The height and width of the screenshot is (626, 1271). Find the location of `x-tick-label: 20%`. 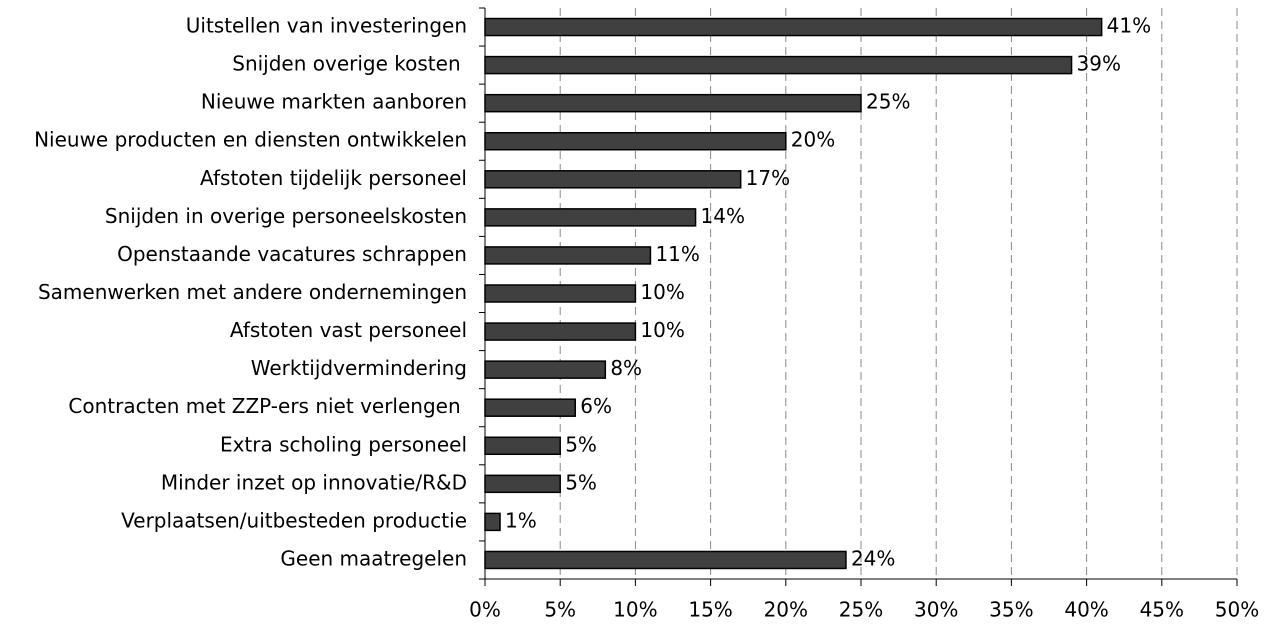

x-tick-label: 20% is located at coordinates (786, 610).